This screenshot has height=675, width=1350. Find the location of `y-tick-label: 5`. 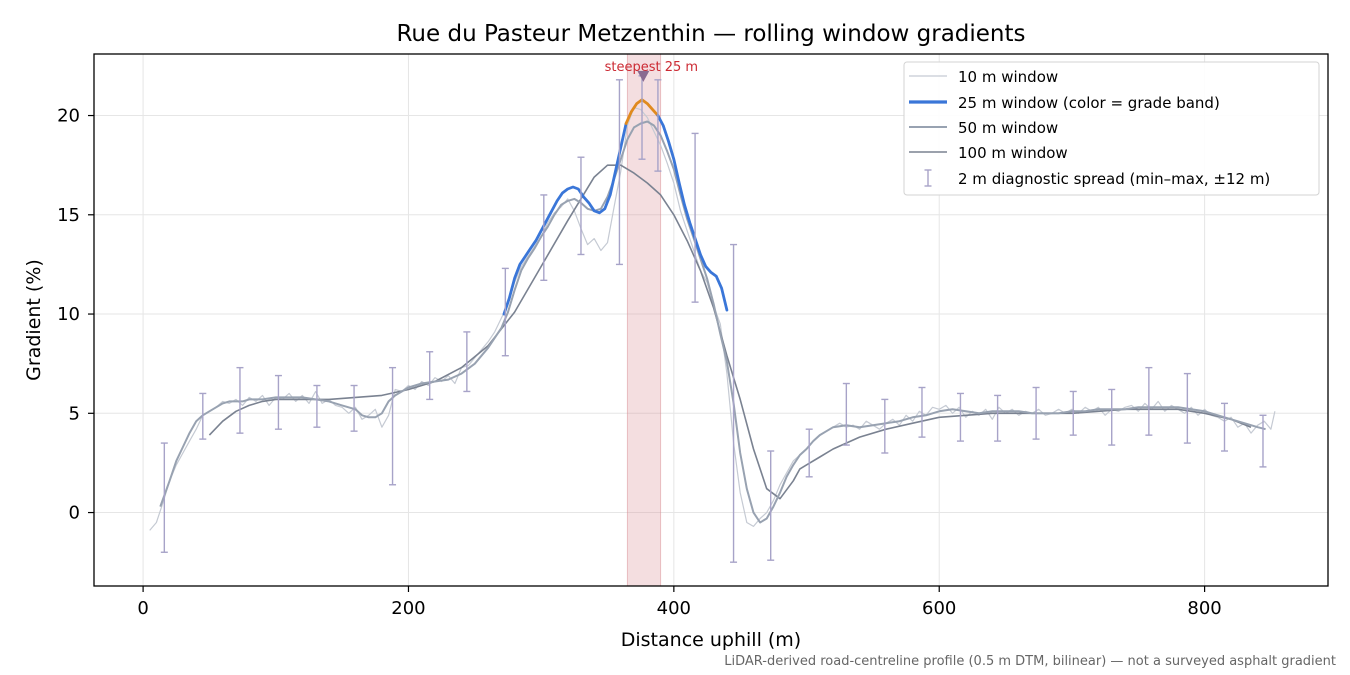

y-tick-label: 5 is located at coordinates (74, 413).